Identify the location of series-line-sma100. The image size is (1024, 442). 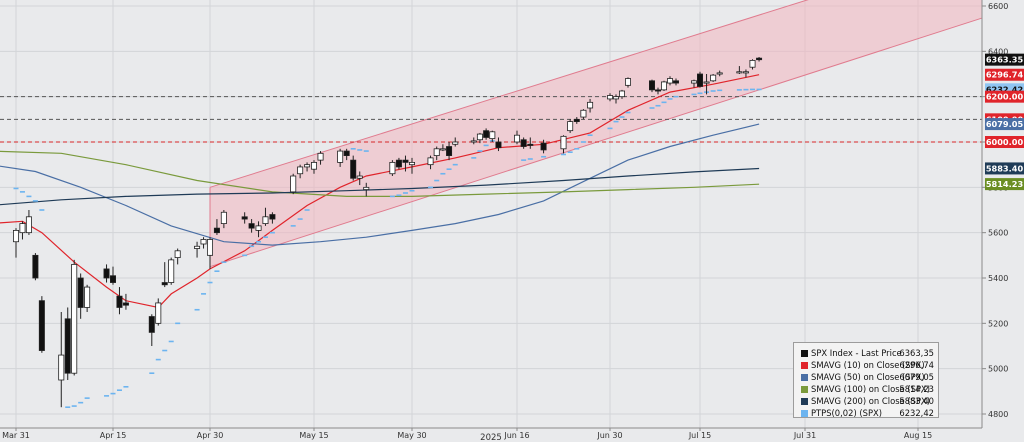
(380, 173).